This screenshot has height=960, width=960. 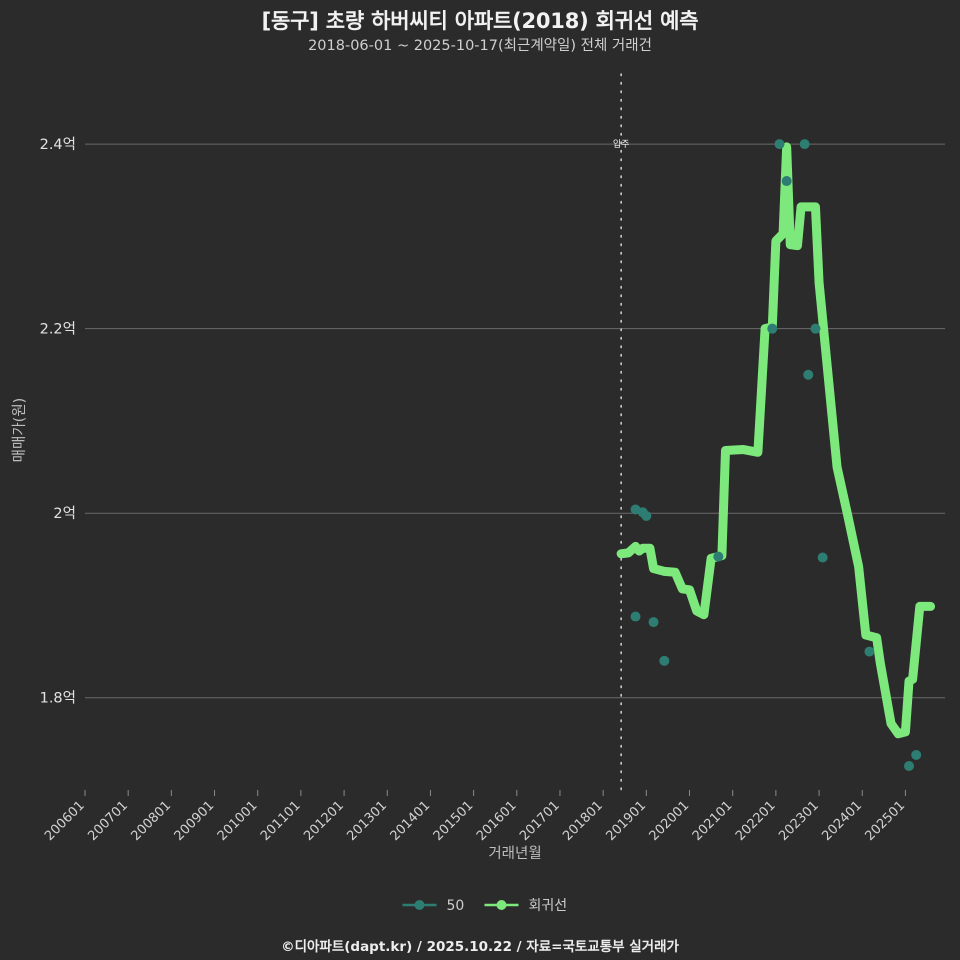 I want to click on legend-label-1: 회귀선, so click(x=548, y=906).